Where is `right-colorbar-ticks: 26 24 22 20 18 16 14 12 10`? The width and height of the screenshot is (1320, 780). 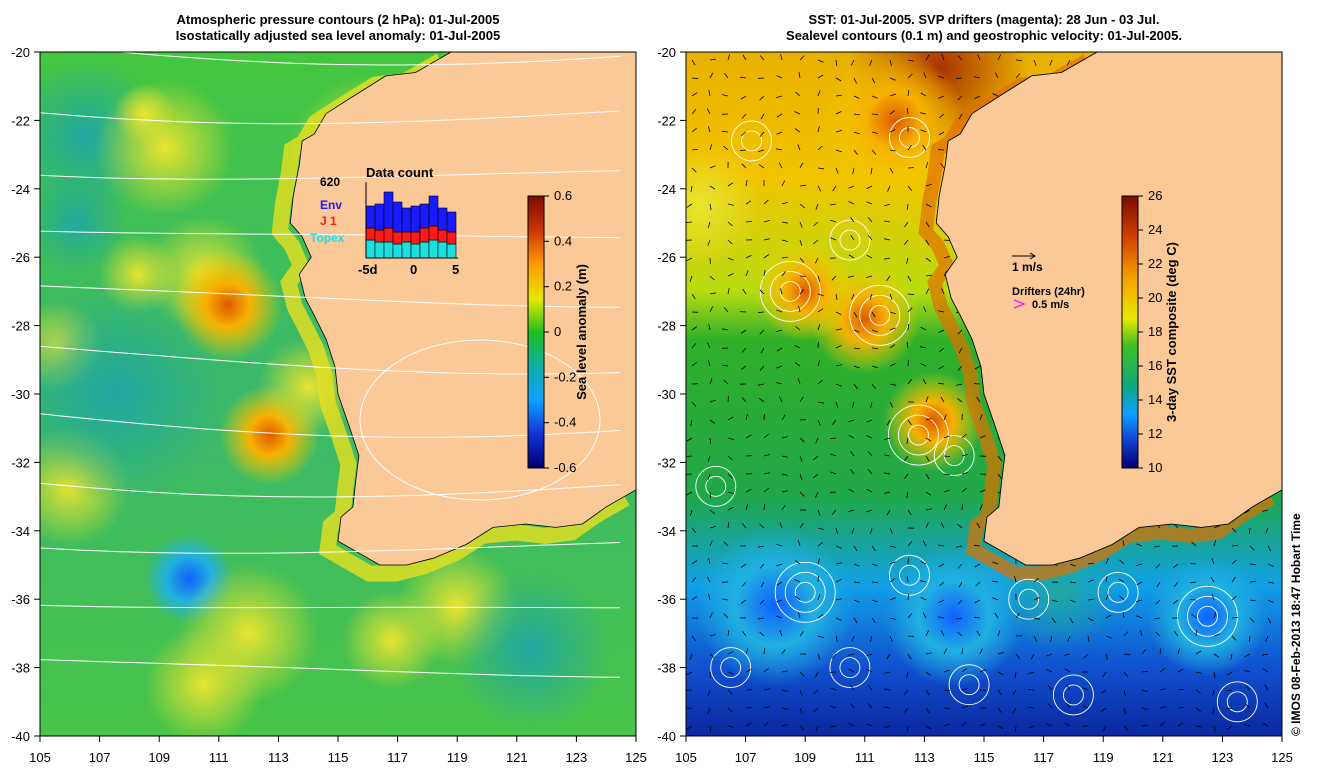
right-colorbar-ticks: 26 24 22 20 18 16 14 12 10 is located at coordinates (1150, 331).